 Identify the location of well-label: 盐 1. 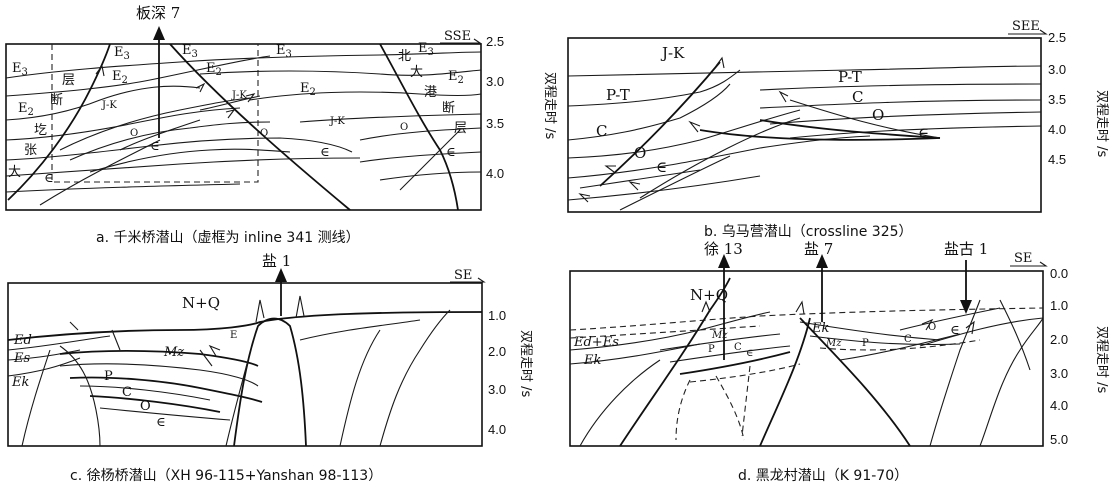
(276, 261).